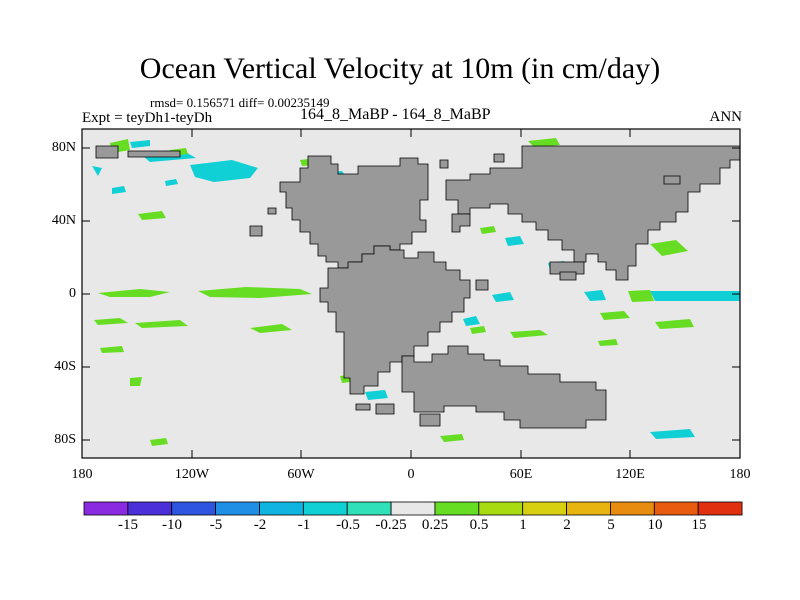 This screenshot has height=600, width=800. What do you see at coordinates (147, 118) in the screenshot?
I see `experiment-label: Expt = teyDh1-teyDh` at bounding box center [147, 118].